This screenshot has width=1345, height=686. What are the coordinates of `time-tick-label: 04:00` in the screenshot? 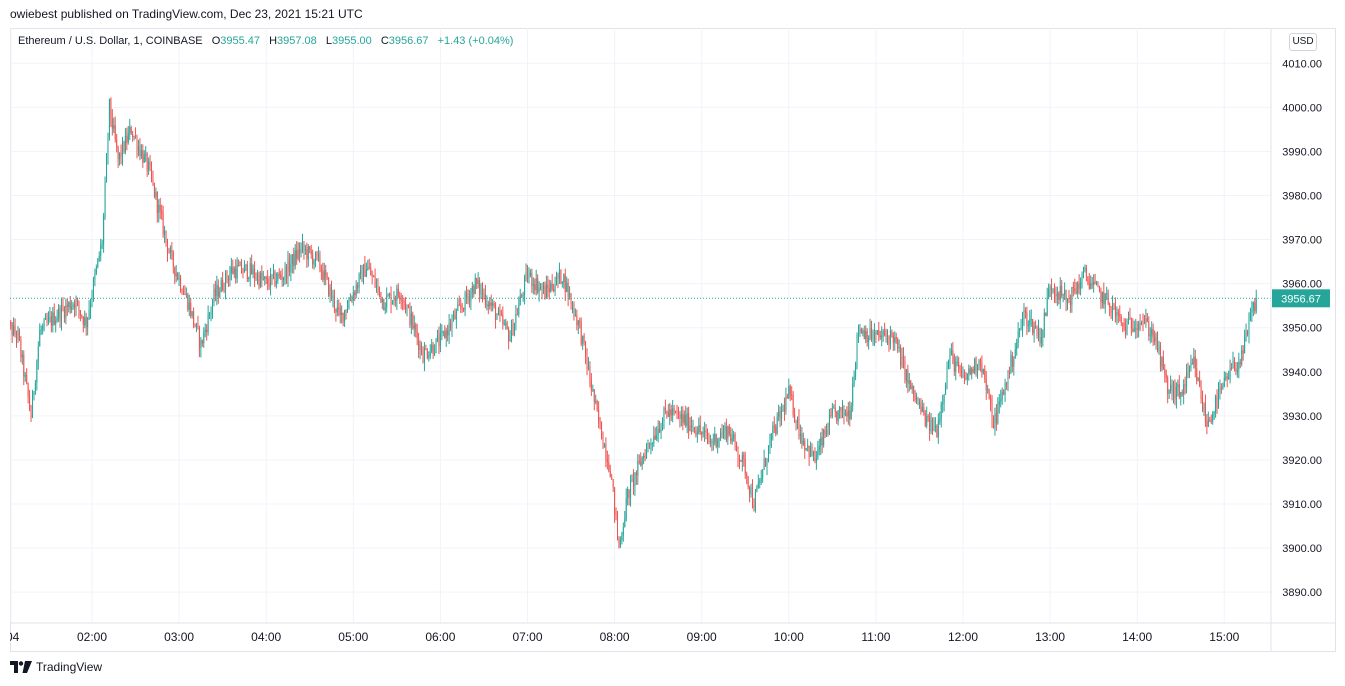 It's located at (266, 637).